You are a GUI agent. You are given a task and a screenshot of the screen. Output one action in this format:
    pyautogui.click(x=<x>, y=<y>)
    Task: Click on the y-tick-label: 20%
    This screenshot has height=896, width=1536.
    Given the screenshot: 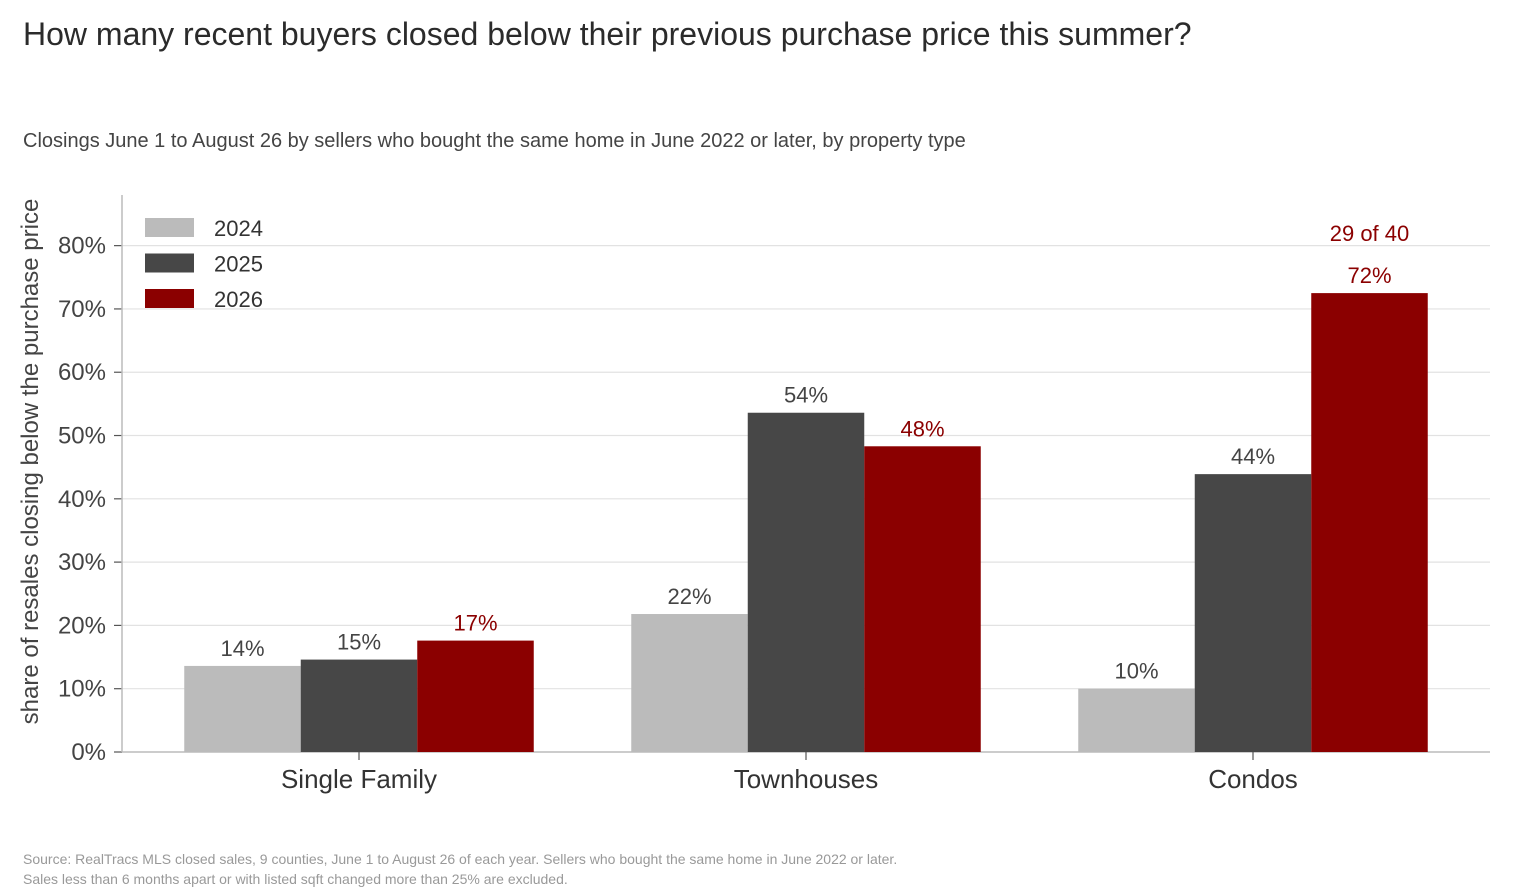 What is the action you would take?
    pyautogui.click(x=82, y=625)
    